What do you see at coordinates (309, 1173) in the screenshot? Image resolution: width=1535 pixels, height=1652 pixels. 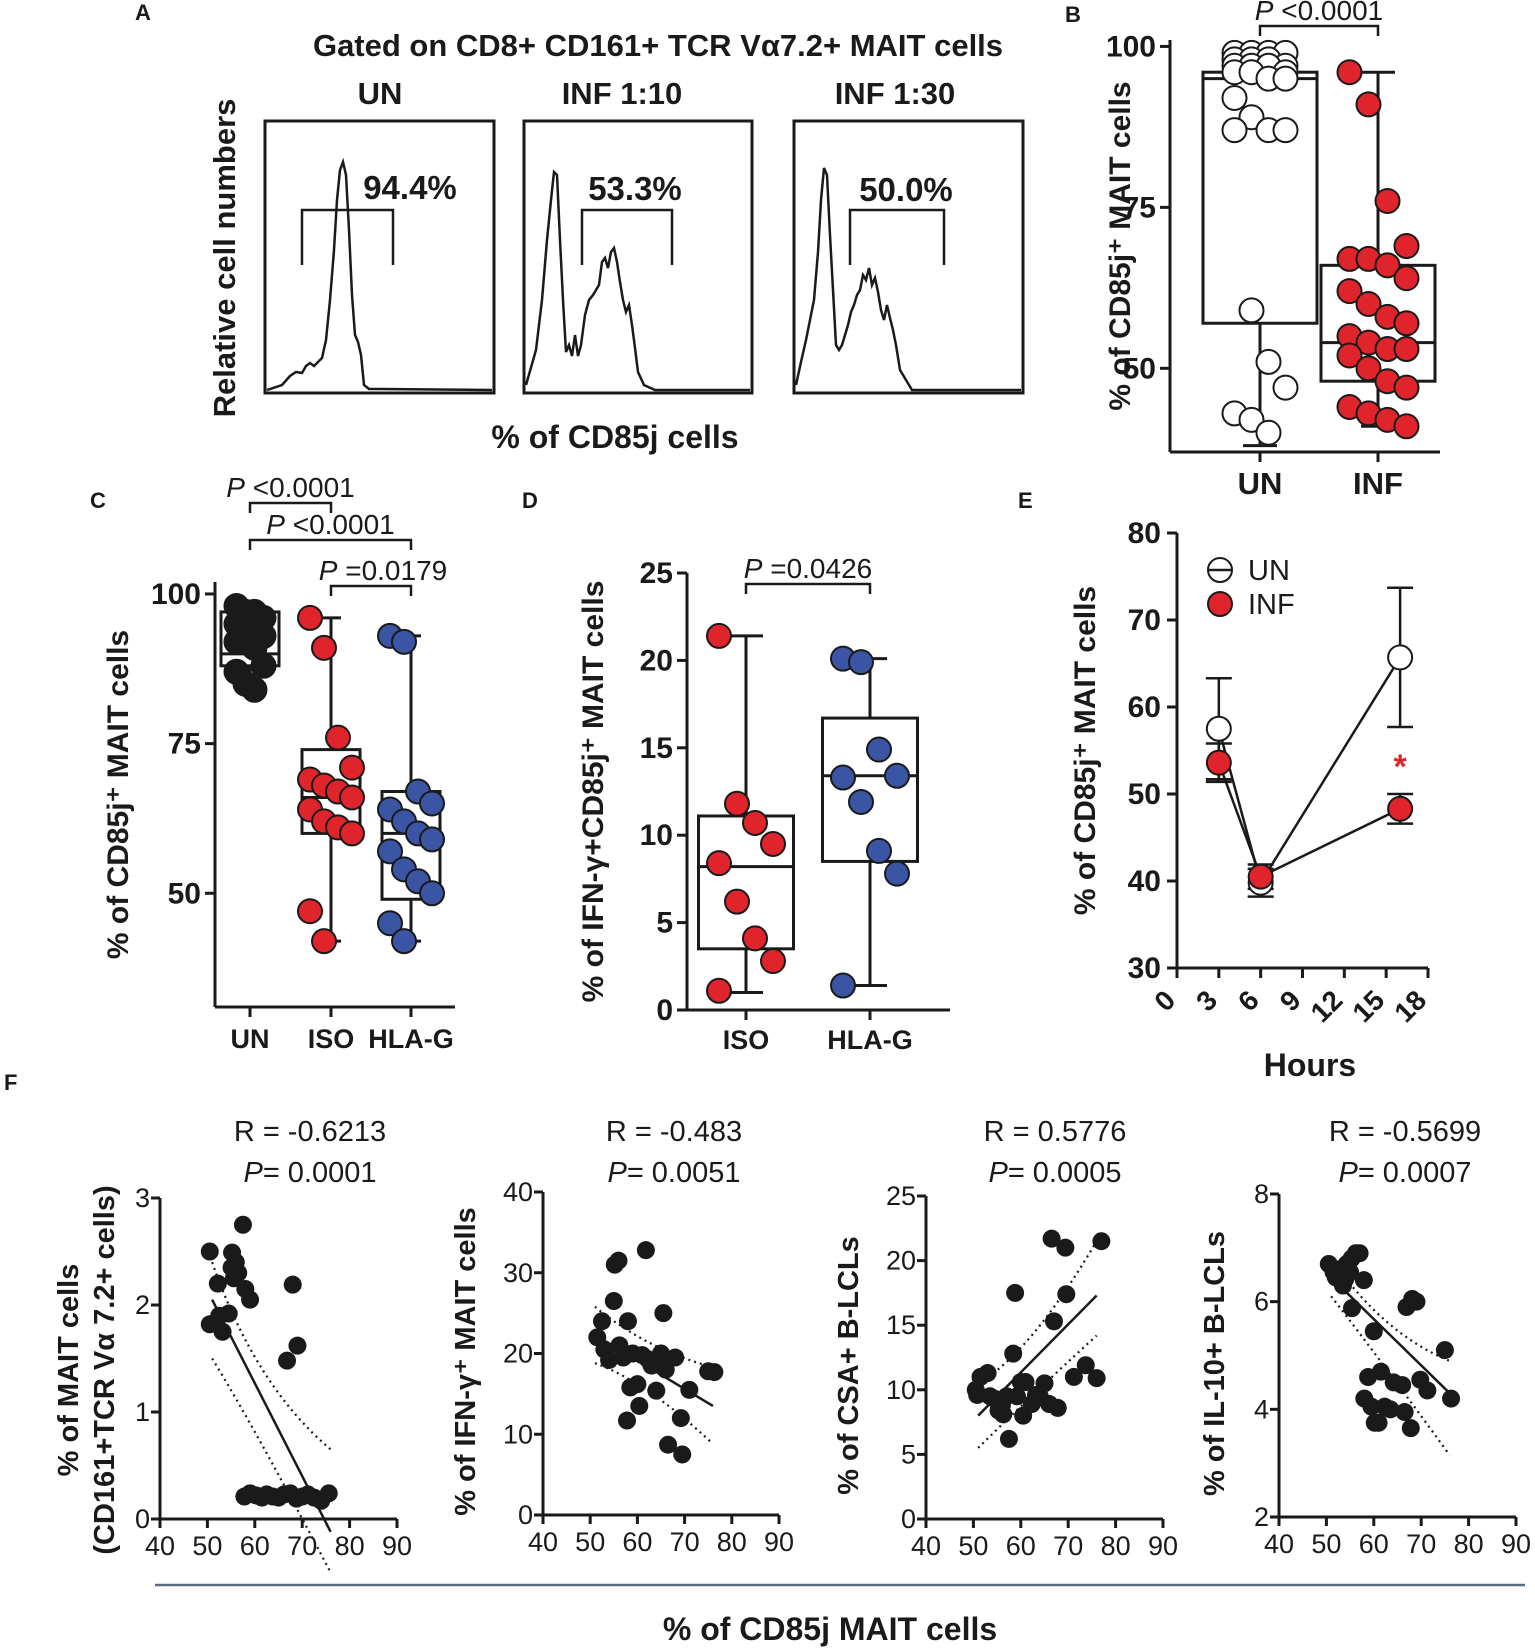 I see `correlation-p: P= 0.0001` at bounding box center [309, 1173].